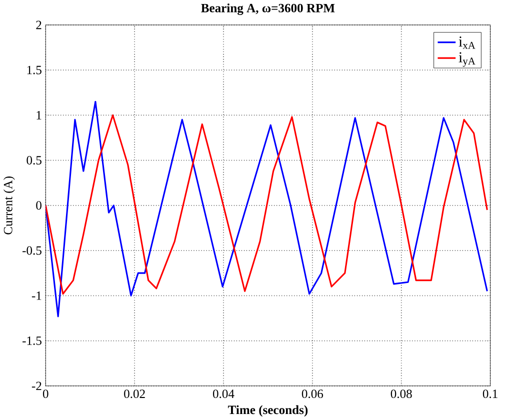  What do you see at coordinates (39, 25) in the screenshot?
I see `y-tick-label: 2` at bounding box center [39, 25].